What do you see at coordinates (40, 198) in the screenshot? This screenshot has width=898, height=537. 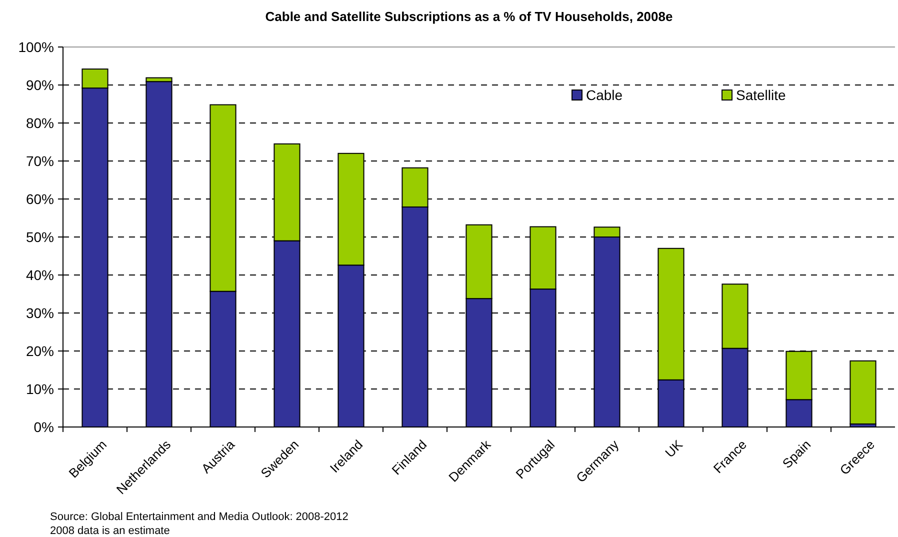 I see `y-tick-label: 60%` at bounding box center [40, 198].